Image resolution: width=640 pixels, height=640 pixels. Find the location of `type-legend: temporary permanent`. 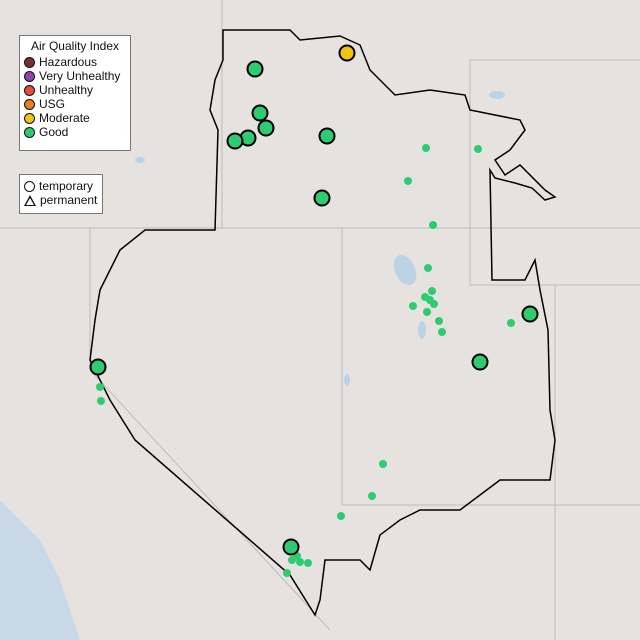

type-legend: temporary permanent is located at coordinates (61, 194).